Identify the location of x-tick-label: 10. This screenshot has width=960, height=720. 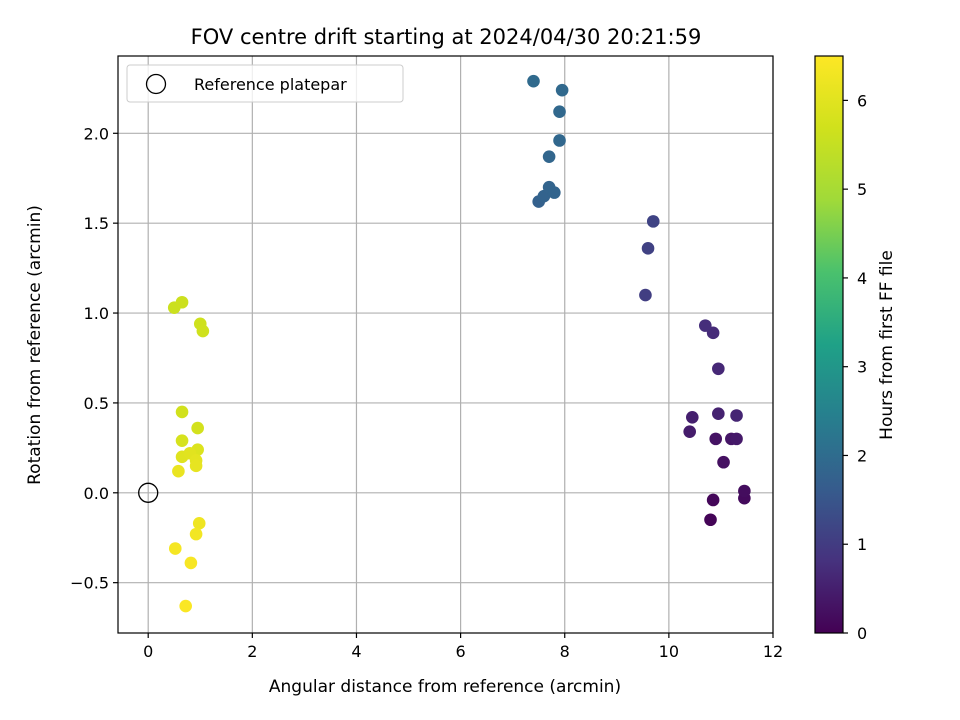
(669, 651).